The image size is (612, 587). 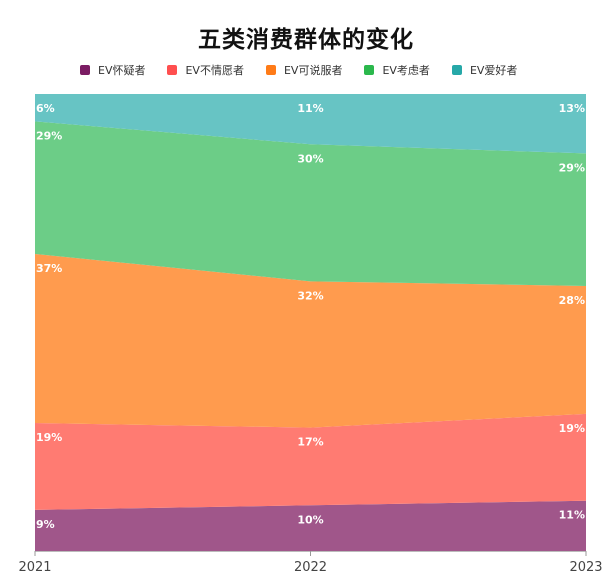 I want to click on legend-label-considerer: EV考虑者, so click(x=406, y=70).